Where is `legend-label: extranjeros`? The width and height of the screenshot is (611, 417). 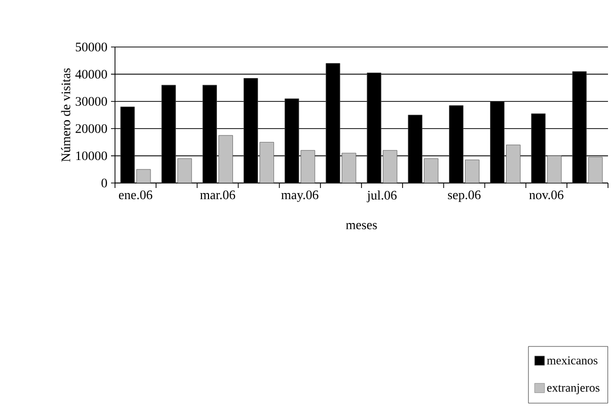 legend-label: extranjeros is located at coordinates (573, 389).